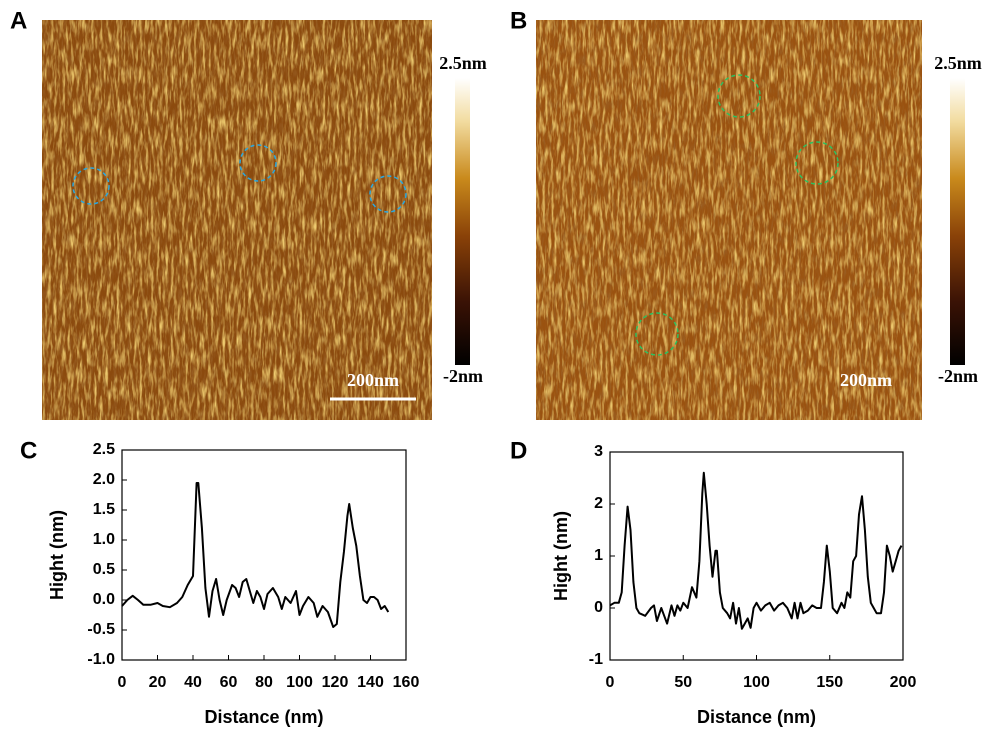  Describe the element at coordinates (264, 682) in the screenshot. I see `x-tick-label: 80` at that location.